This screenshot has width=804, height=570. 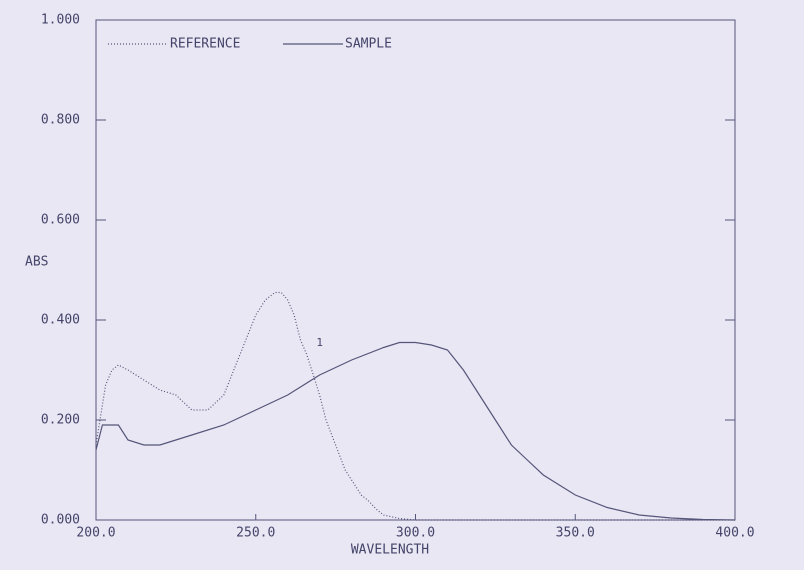 What do you see at coordinates (60, 420) in the screenshot?
I see `y-tick-label: 0.200` at bounding box center [60, 420].